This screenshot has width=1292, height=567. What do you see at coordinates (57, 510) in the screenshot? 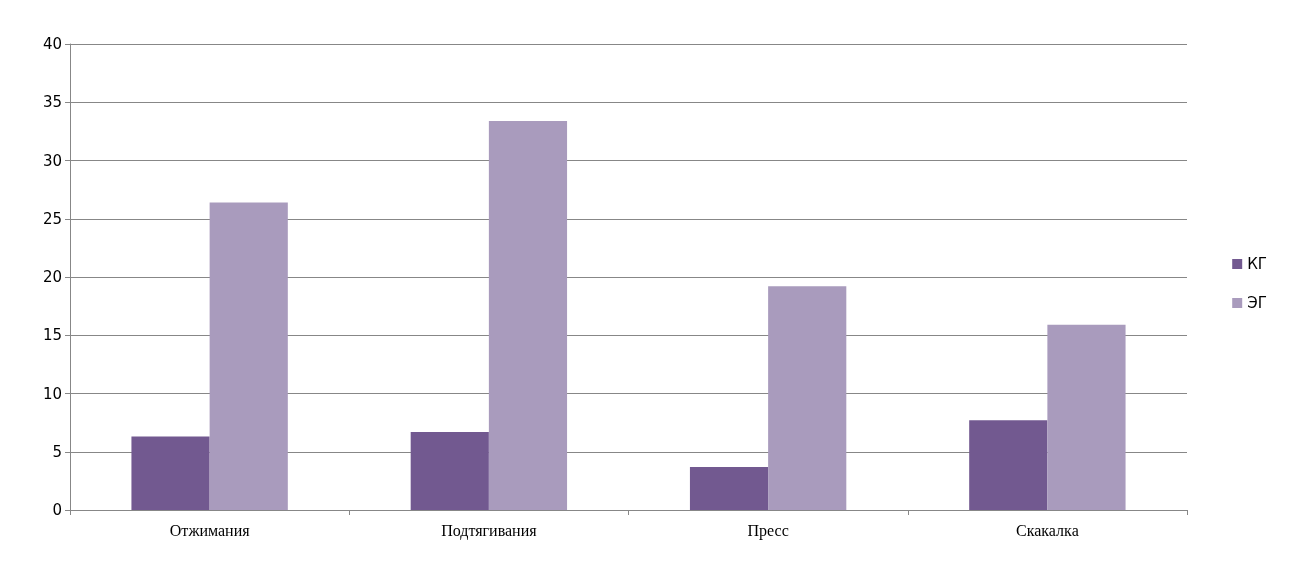
I see `y-tick-label: 0` at bounding box center [57, 510].